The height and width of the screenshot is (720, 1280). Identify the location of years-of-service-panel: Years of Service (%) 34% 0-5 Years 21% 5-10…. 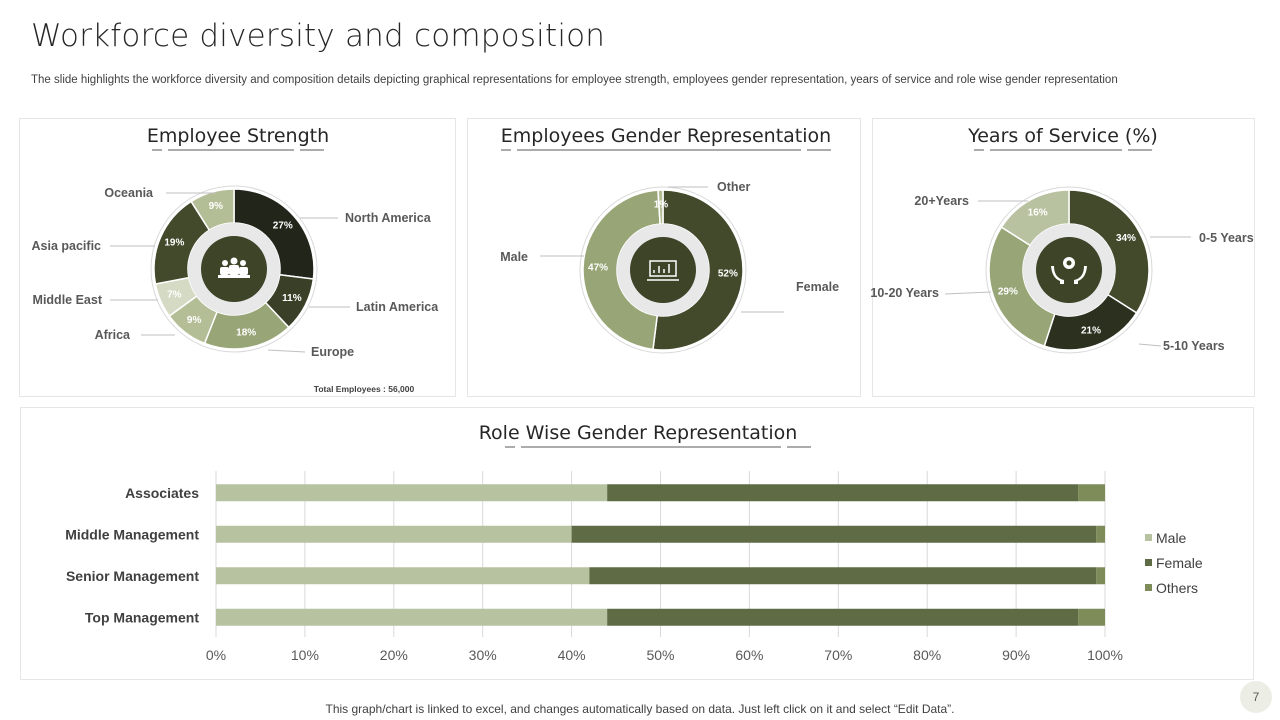
(1062, 257).